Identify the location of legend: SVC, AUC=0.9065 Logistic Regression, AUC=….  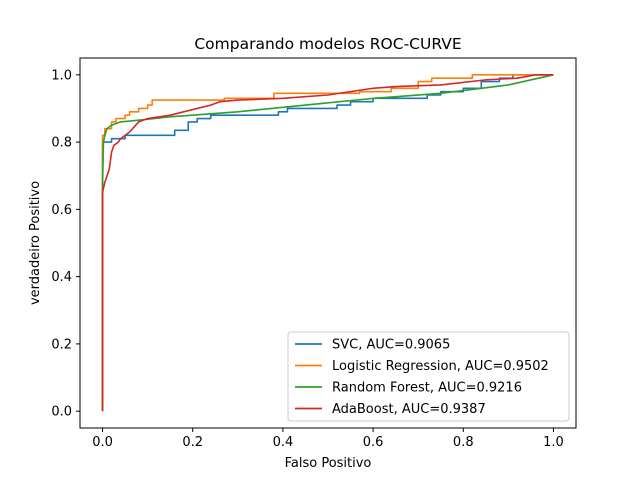
(428, 376).